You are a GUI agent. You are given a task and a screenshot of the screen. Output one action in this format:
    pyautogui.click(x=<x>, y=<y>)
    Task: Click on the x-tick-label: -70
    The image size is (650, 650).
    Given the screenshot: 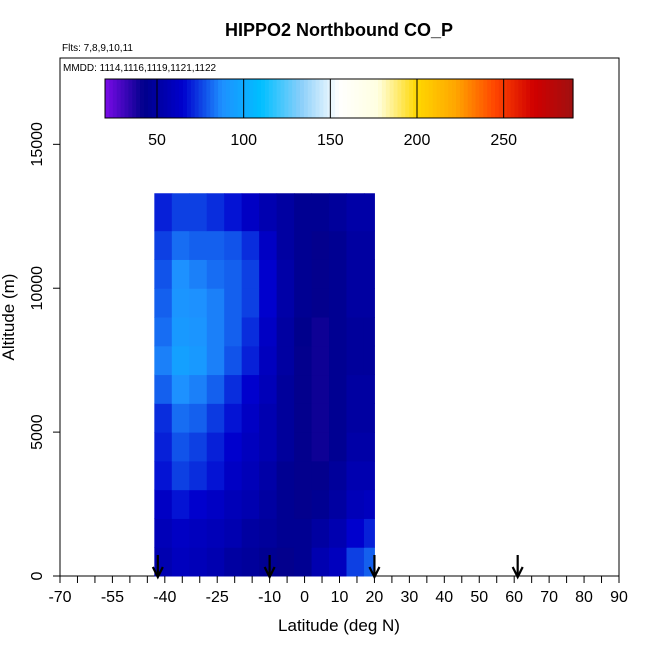 What is the action you would take?
    pyautogui.click(x=59, y=597)
    